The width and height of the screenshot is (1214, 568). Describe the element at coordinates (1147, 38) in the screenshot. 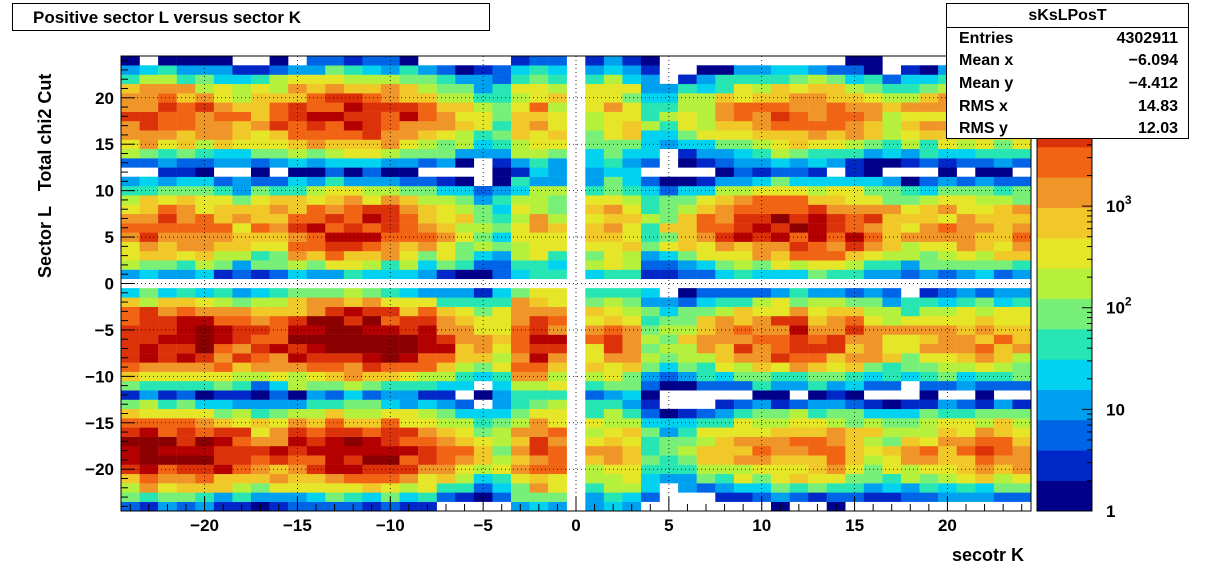

I see `stats-value: 4302911` at that location.